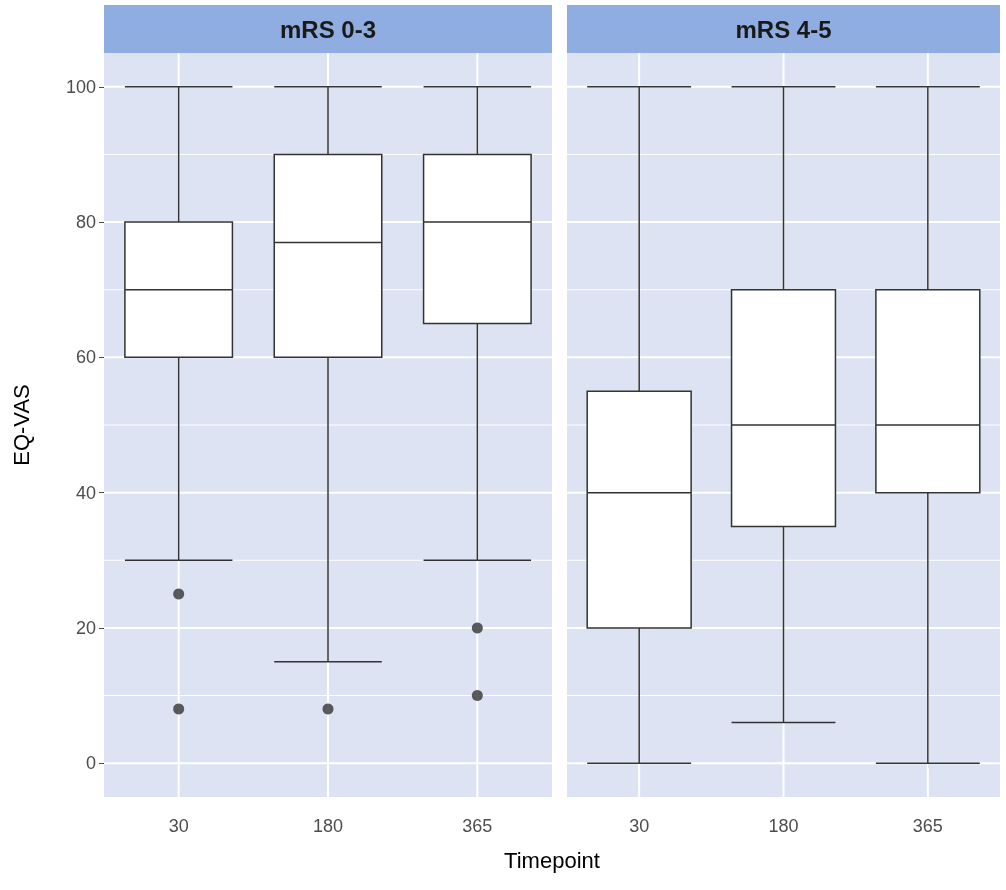 The height and width of the screenshot is (890, 1006). I want to click on y-tick-label: 40, so click(85, 492).